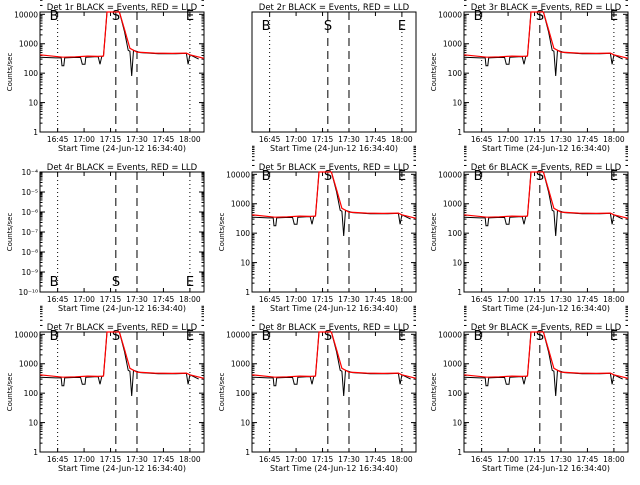 This screenshot has height=485, width=640. Describe the element at coordinates (29, 272) in the screenshot. I see `y-tick-label: 10⁻⁹` at that location.